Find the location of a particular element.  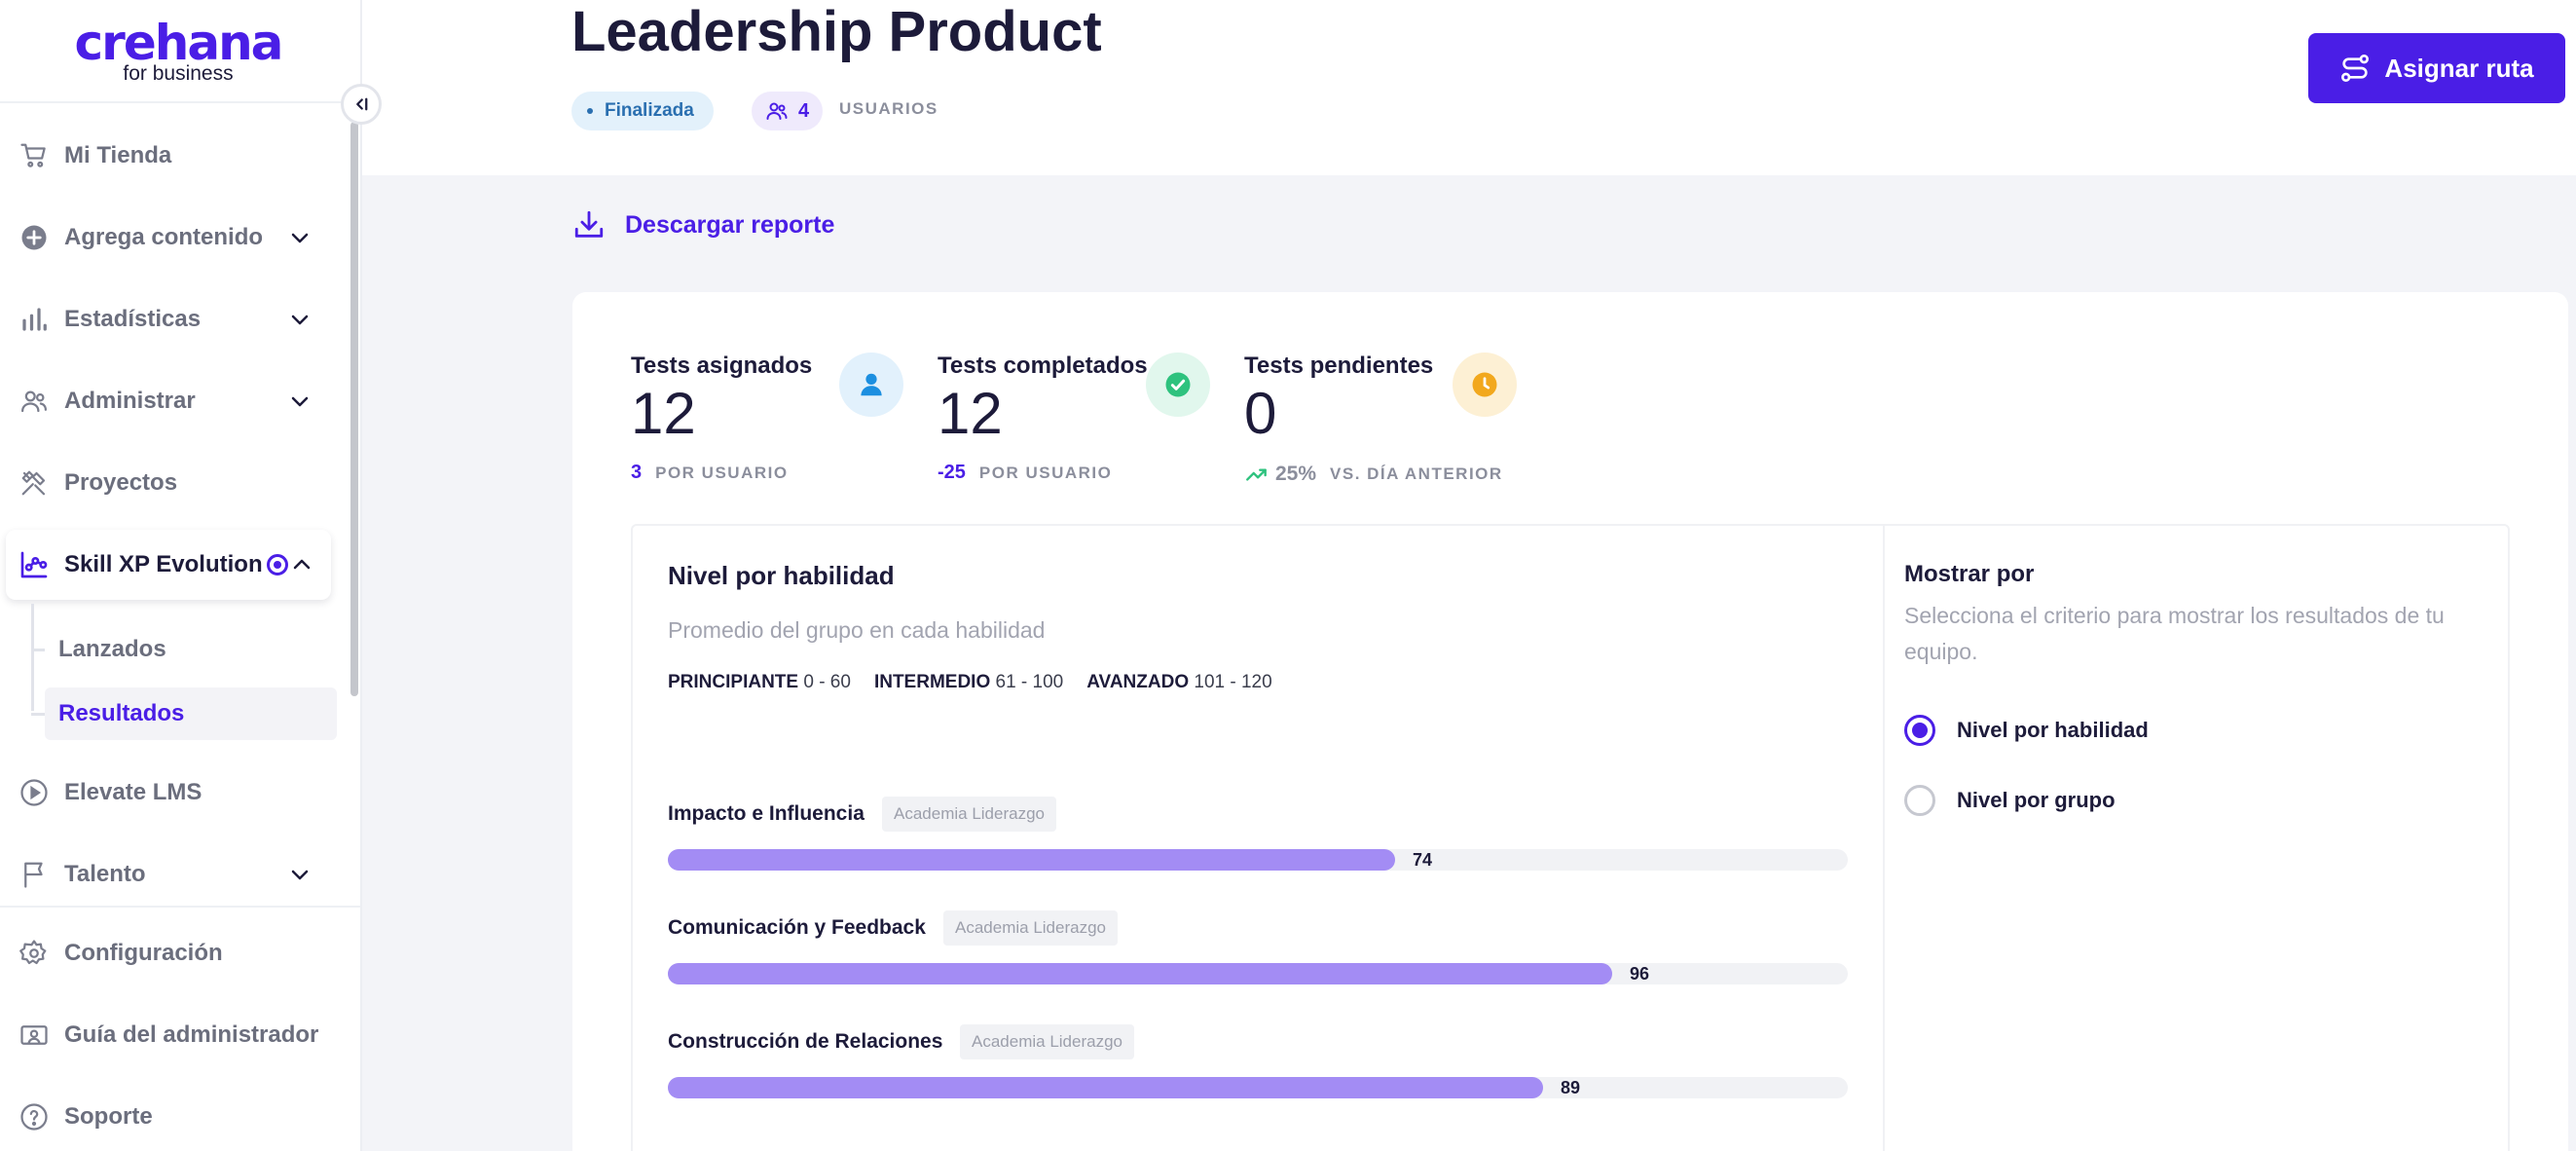

collapse-sidebar-button is located at coordinates (361, 105).